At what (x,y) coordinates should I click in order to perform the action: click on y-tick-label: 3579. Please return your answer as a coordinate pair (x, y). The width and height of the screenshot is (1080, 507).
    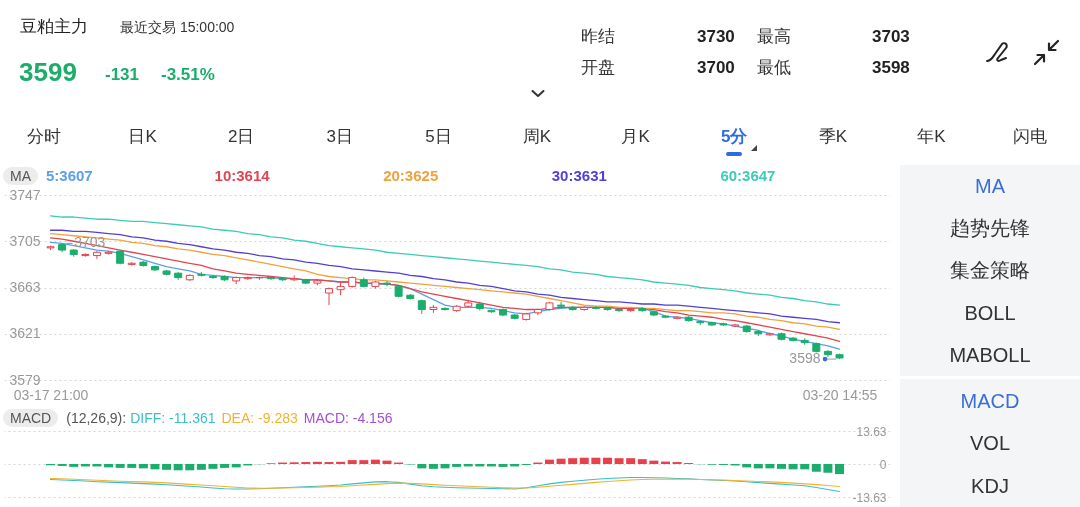
    Looking at the image, I should click on (25, 379).